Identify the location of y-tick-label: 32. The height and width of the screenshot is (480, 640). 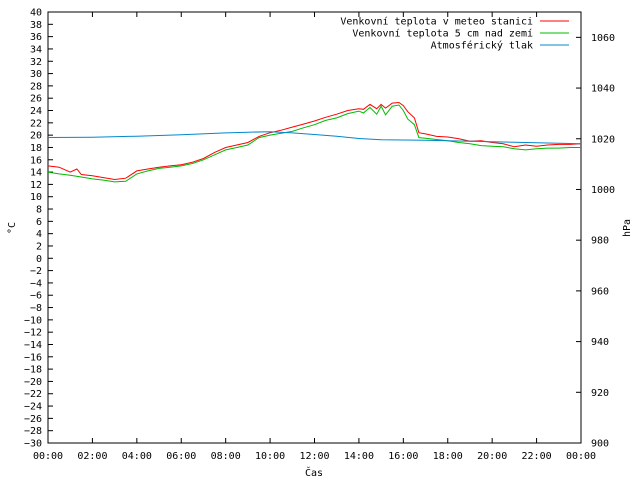
(36, 62).